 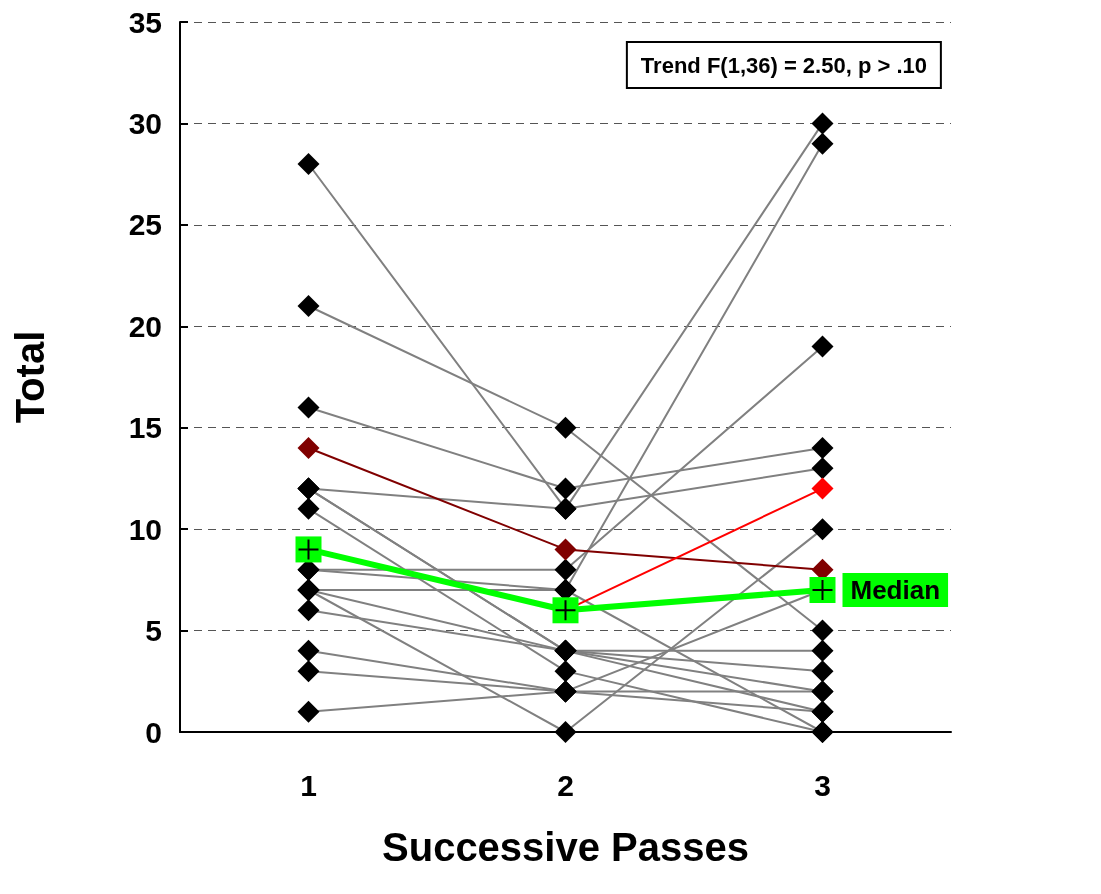 What do you see at coordinates (145, 225) in the screenshot?
I see `y-tick-label: 25` at bounding box center [145, 225].